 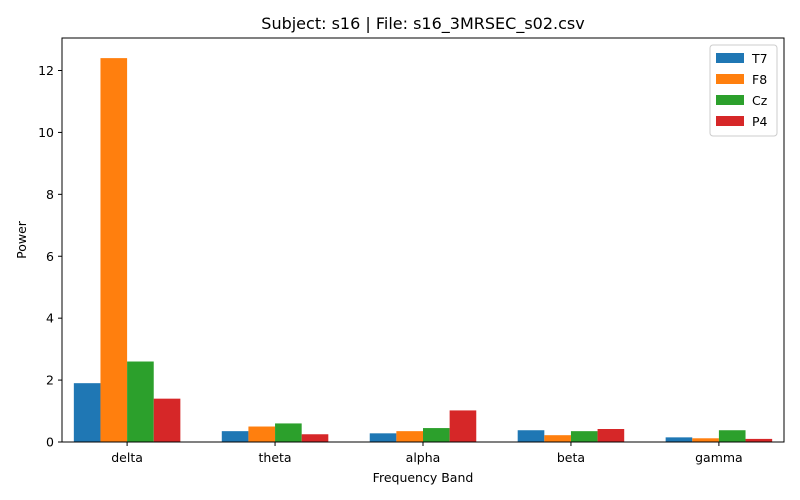 What do you see at coordinates (383, 437) in the screenshot?
I see `bar-t7-alpha` at bounding box center [383, 437].